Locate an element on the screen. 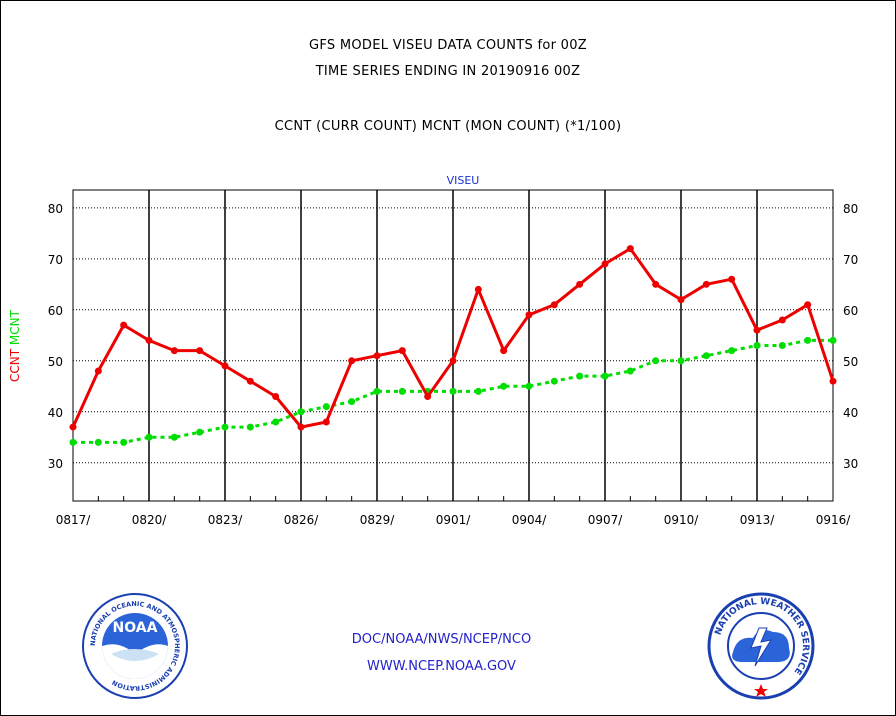 This screenshot has width=896, height=716. footer-website: WWW.NCEP.NOAA.GOV is located at coordinates (441, 666).